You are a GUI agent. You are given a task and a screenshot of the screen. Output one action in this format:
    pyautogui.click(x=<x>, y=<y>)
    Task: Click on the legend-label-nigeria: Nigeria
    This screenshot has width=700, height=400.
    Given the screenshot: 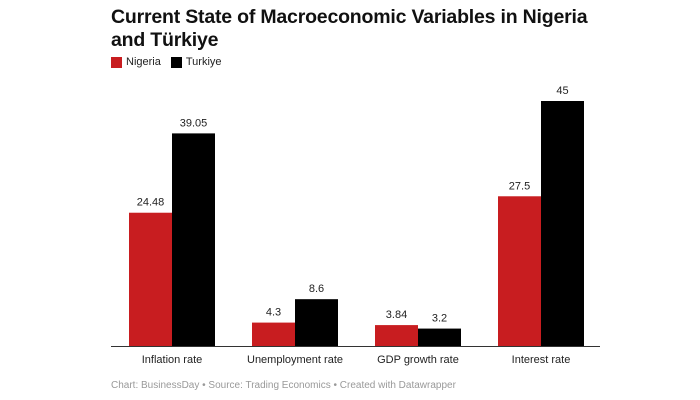 What is the action you would take?
    pyautogui.click(x=143, y=62)
    